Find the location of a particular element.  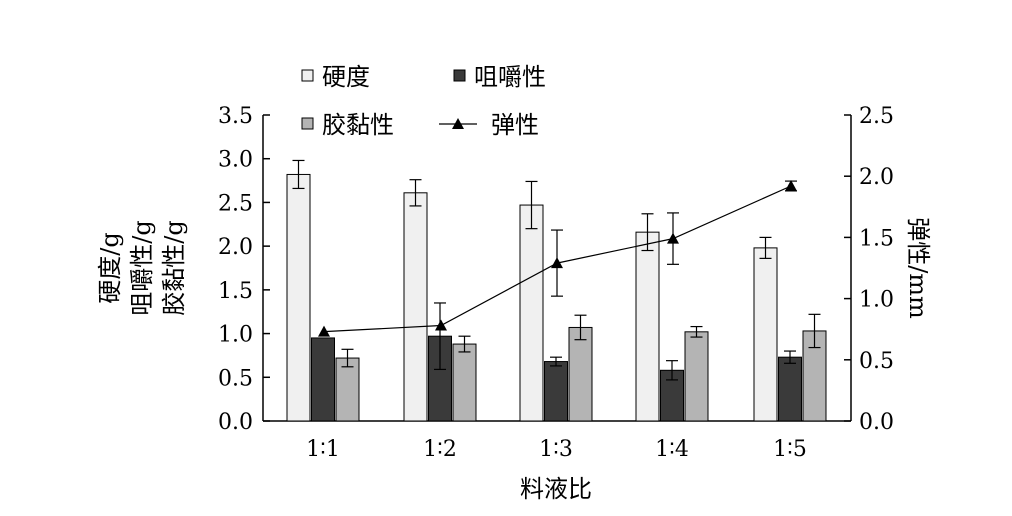

x-tick-label: 1∶5 is located at coordinates (790, 449).